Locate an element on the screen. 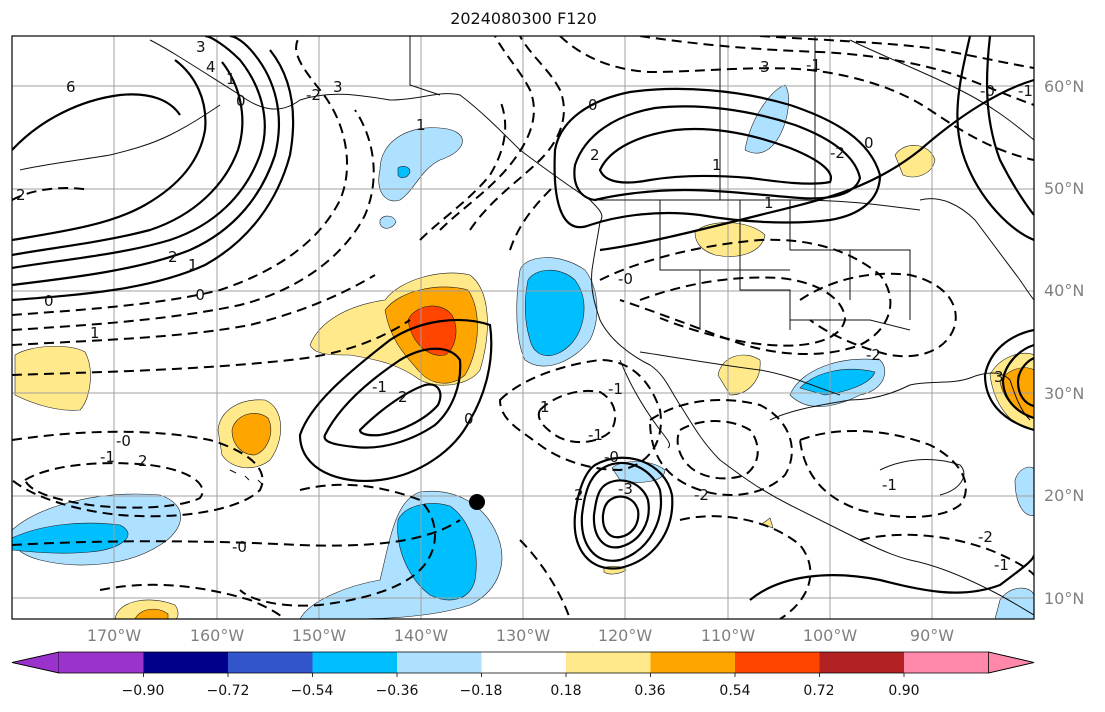 The image size is (1105, 712). colorbar-tick-label: 0.72 is located at coordinates (819, 691).